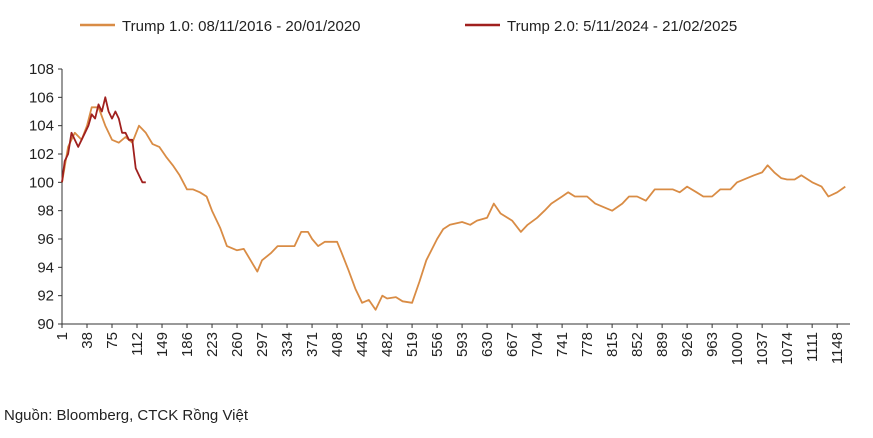 The image size is (873, 438). Describe the element at coordinates (45, 239) in the screenshot. I see `y-tick-label: 96` at that location.